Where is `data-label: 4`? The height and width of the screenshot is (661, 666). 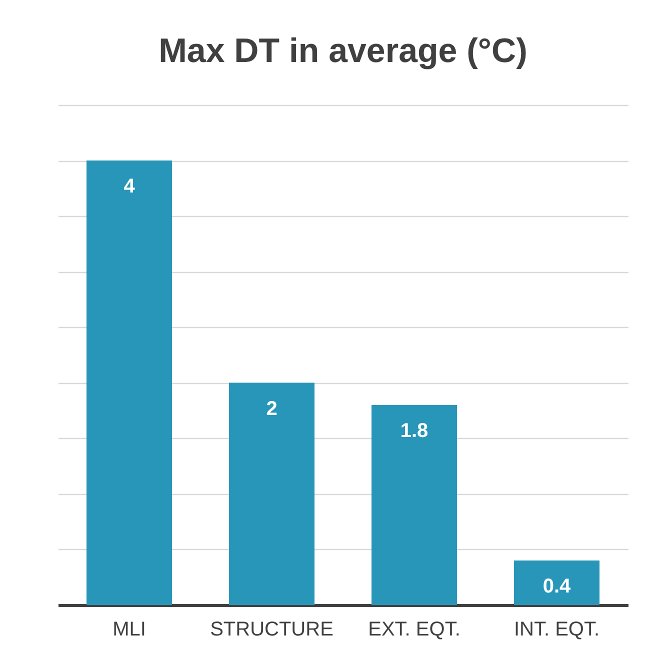
data-label: 4 is located at coordinates (130, 187).